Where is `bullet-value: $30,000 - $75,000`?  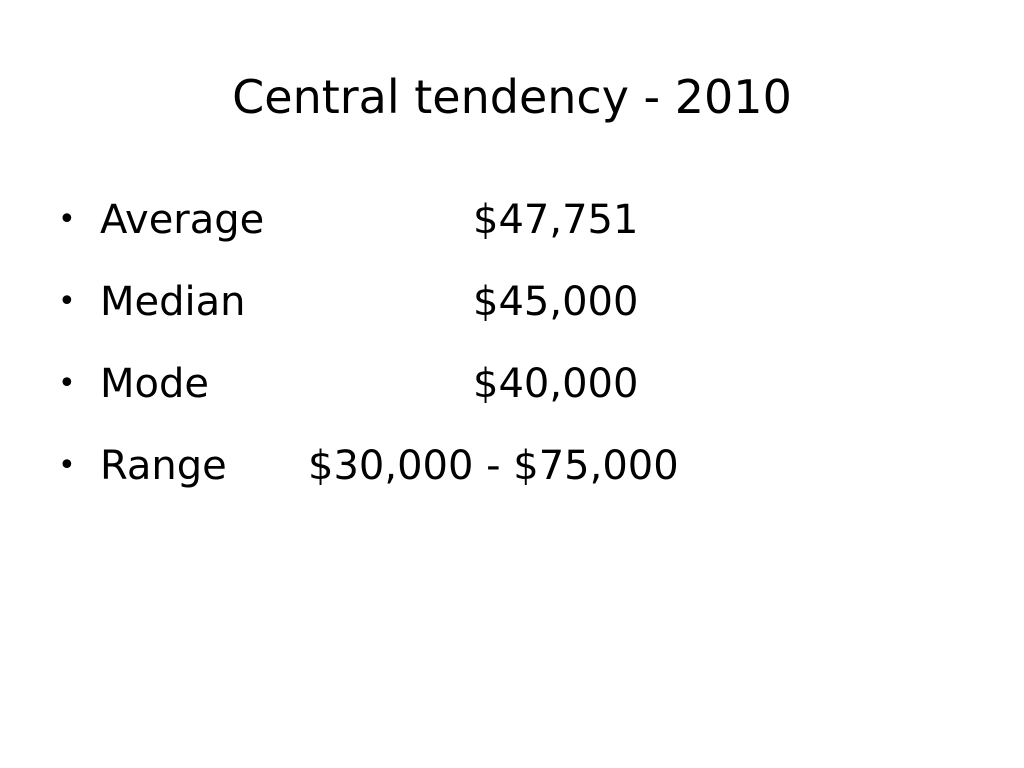 bullet-value: $30,000 - $75,000 is located at coordinates (493, 466).